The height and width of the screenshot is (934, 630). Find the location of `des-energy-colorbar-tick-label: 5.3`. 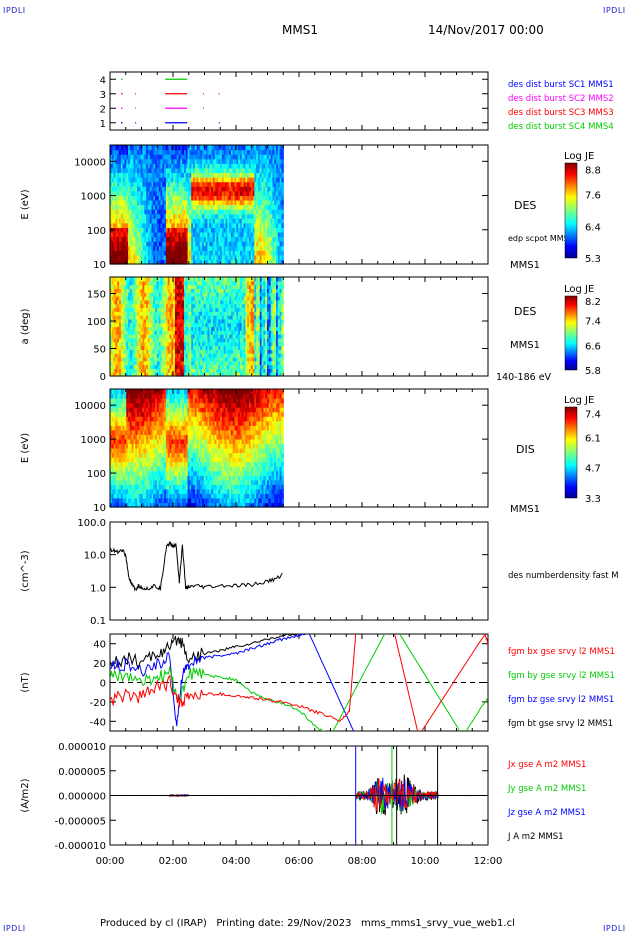

des-energy-colorbar-tick-label: 5.3 is located at coordinates (593, 259).